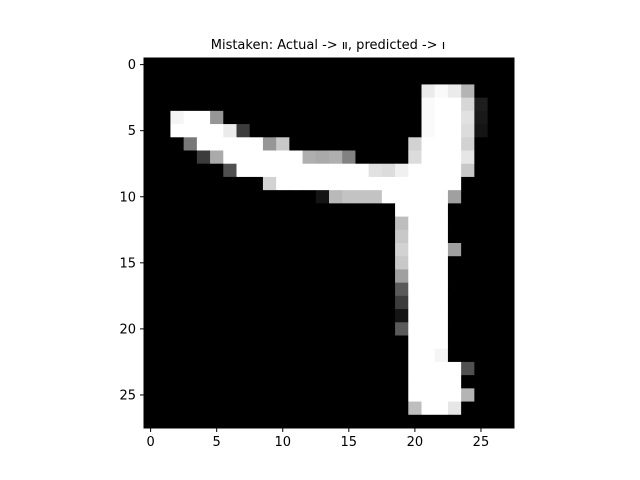  What do you see at coordinates (127, 197) in the screenshot?
I see `y-tick-label: 10` at bounding box center [127, 197].